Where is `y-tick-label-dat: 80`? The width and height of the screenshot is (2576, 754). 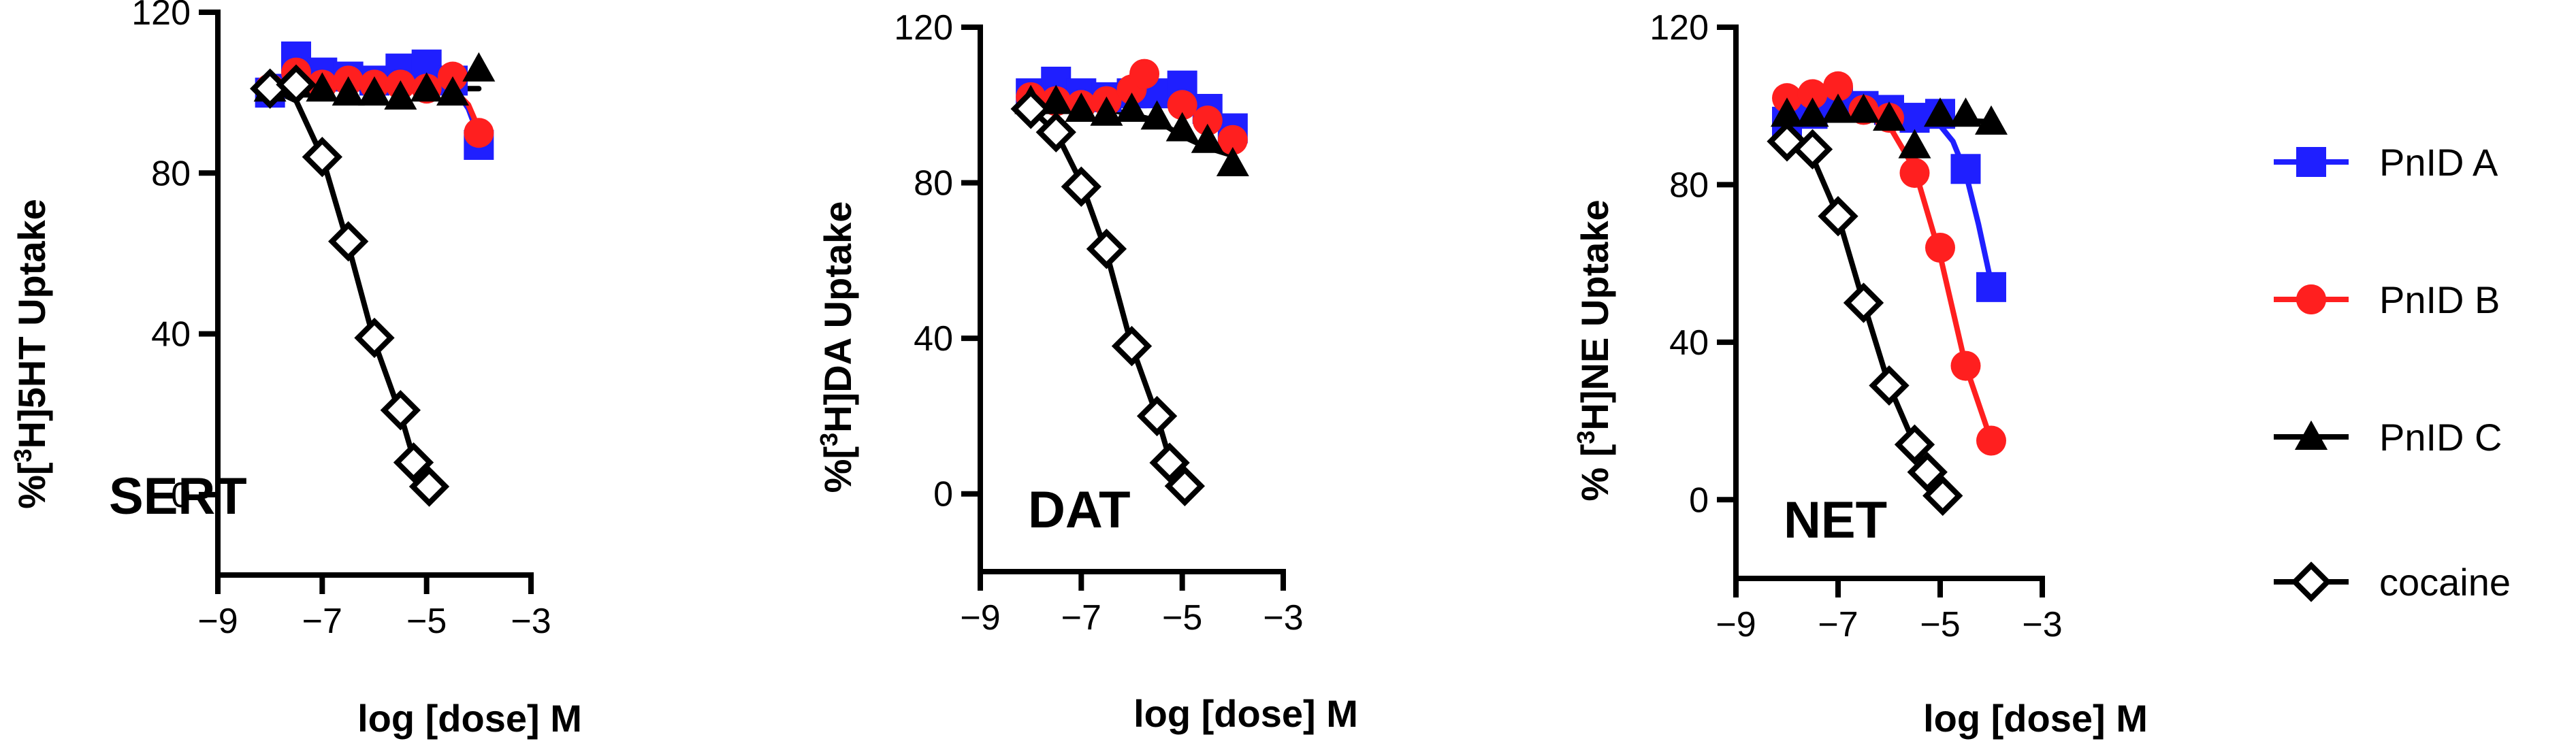
y-tick-label-dat: 80 is located at coordinates (934, 183).